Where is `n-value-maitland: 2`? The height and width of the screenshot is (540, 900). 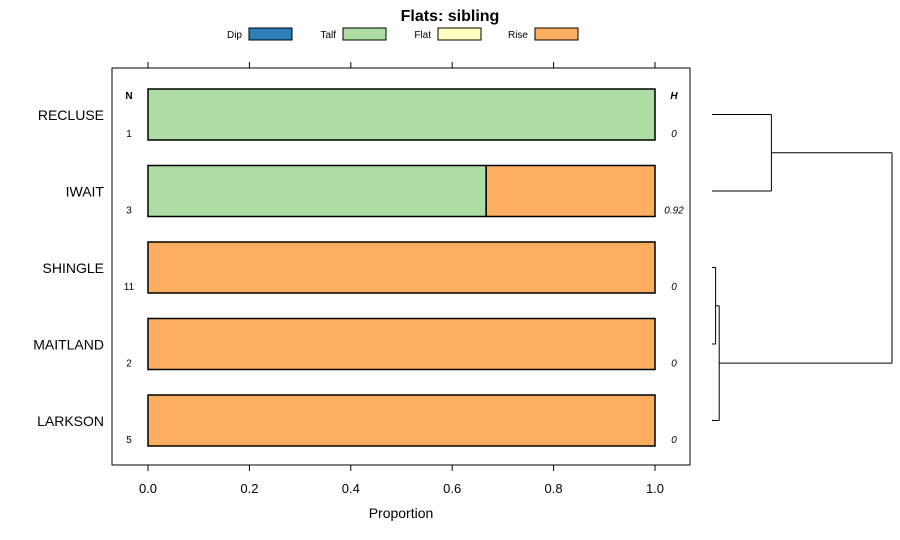 n-value-maitland: 2 is located at coordinates (129, 364).